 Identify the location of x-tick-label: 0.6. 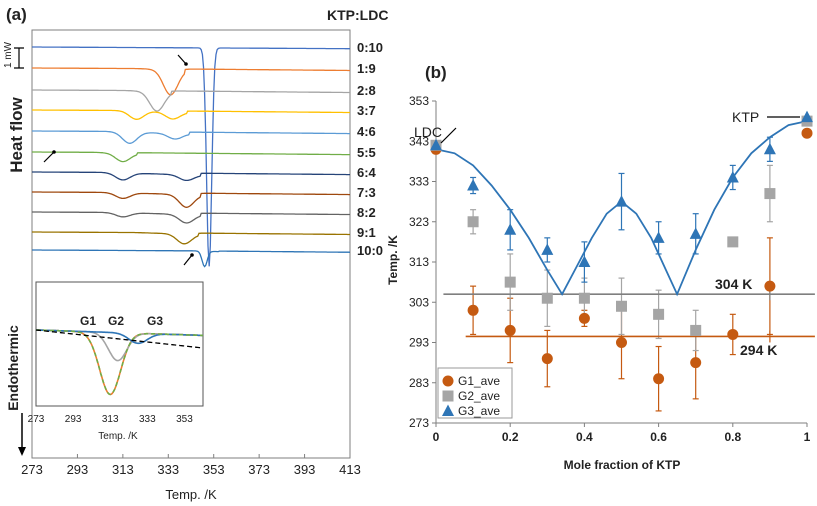
(658, 437).